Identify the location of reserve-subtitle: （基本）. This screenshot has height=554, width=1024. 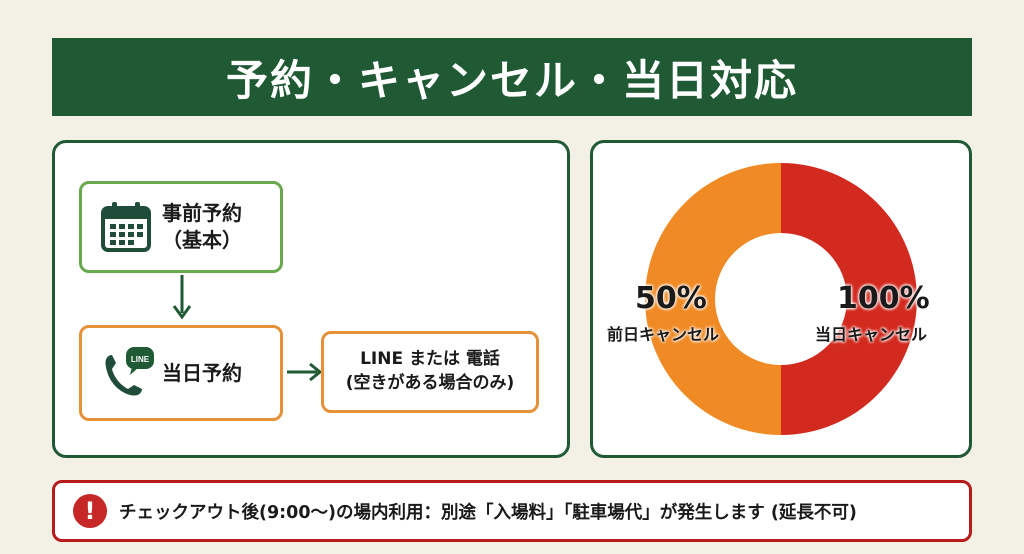
(202, 240).